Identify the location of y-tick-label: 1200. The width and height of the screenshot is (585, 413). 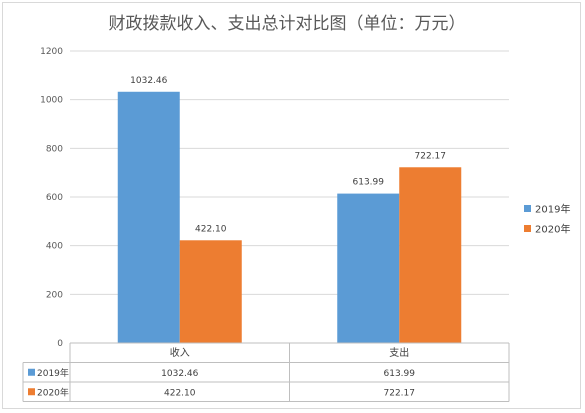
(51, 52).